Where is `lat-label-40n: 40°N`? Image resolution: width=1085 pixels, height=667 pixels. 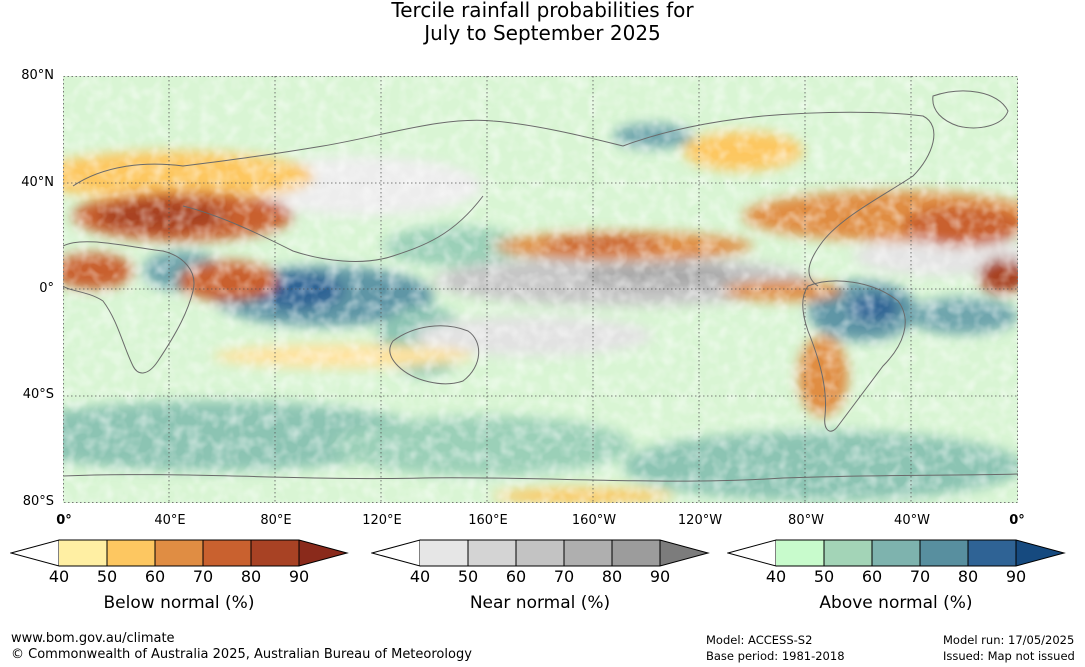 lat-label-40n: 40°N is located at coordinates (37, 182).